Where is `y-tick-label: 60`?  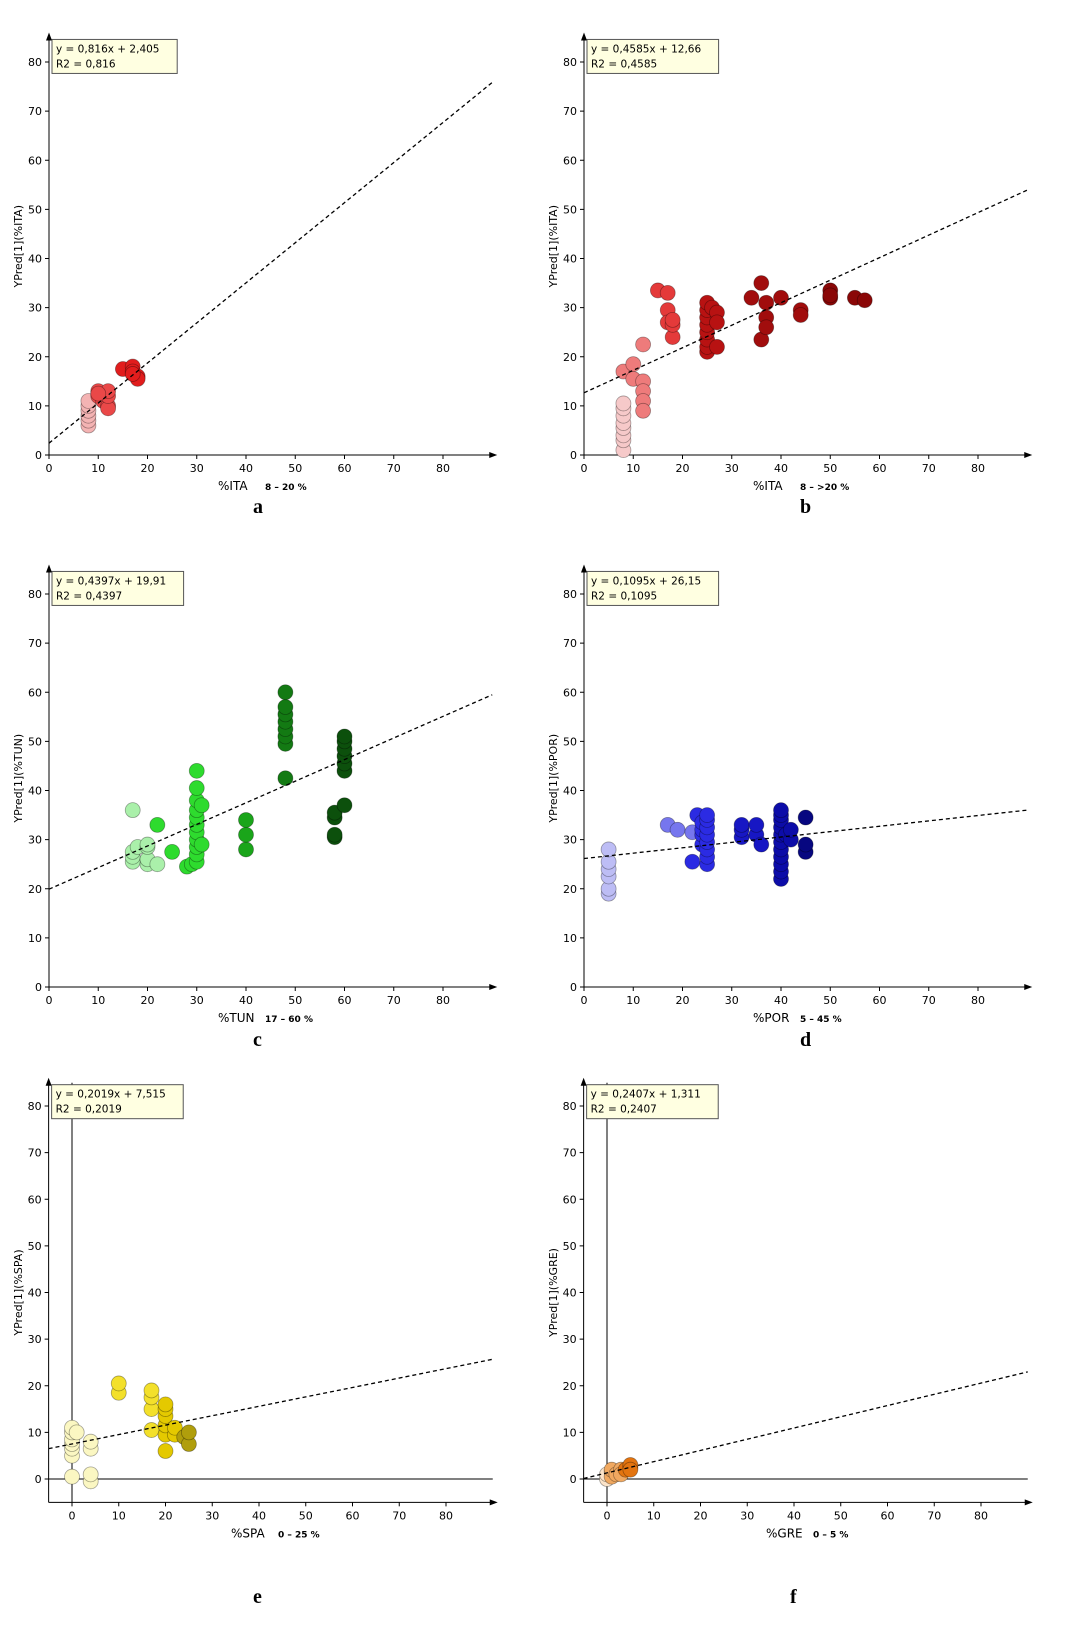
y-tick-label: 60 is located at coordinates (35, 1199).